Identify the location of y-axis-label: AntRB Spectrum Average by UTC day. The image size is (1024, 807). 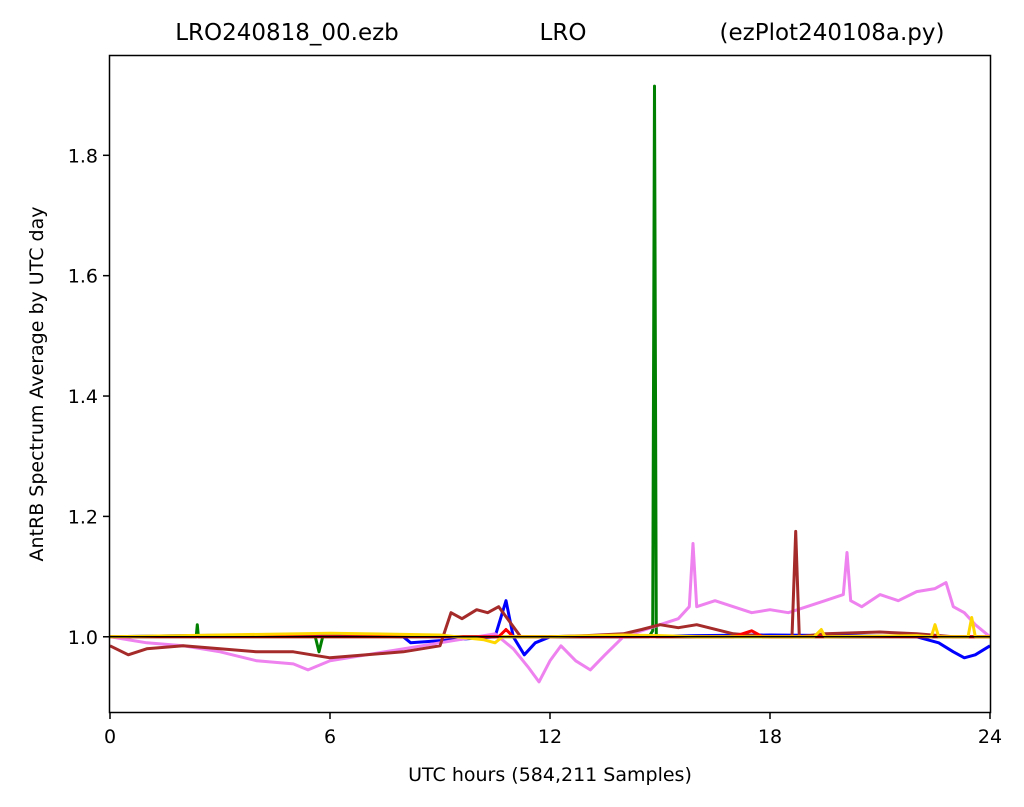
(37, 384).